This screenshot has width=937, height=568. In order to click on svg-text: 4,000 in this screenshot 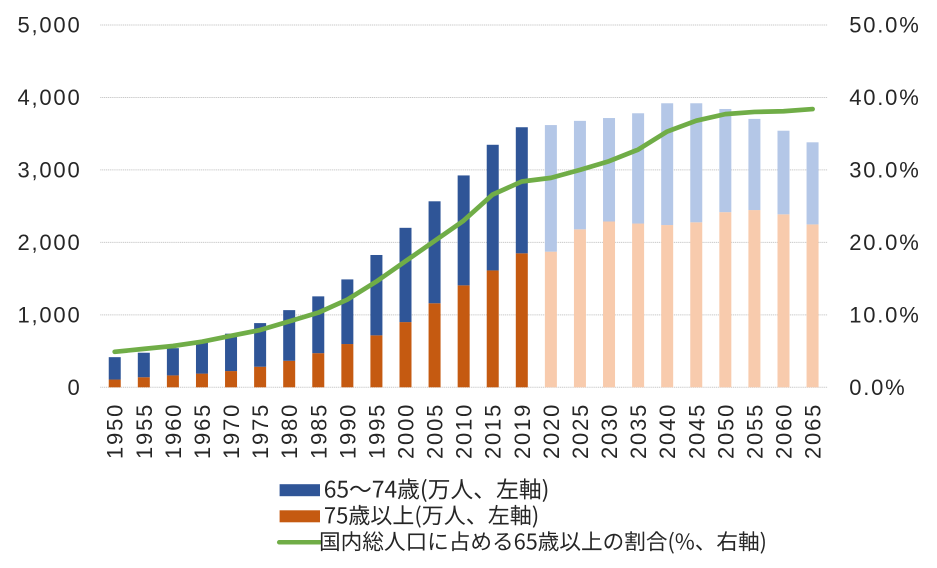, I will do `click(49, 97)`.